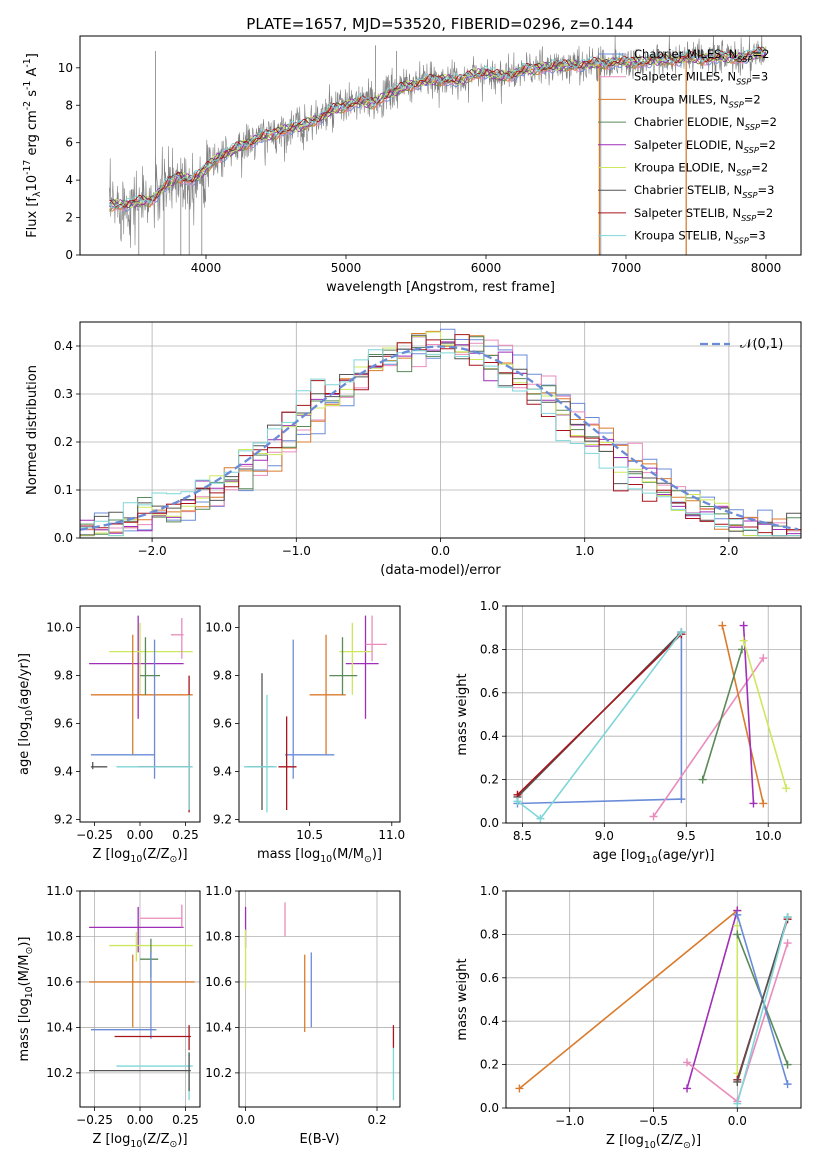 Image resolution: width=819 pixels, height=1170 pixels. What do you see at coordinates (63, 394) in the screenshot?
I see `y-tick-label: 0.3` at bounding box center [63, 394].